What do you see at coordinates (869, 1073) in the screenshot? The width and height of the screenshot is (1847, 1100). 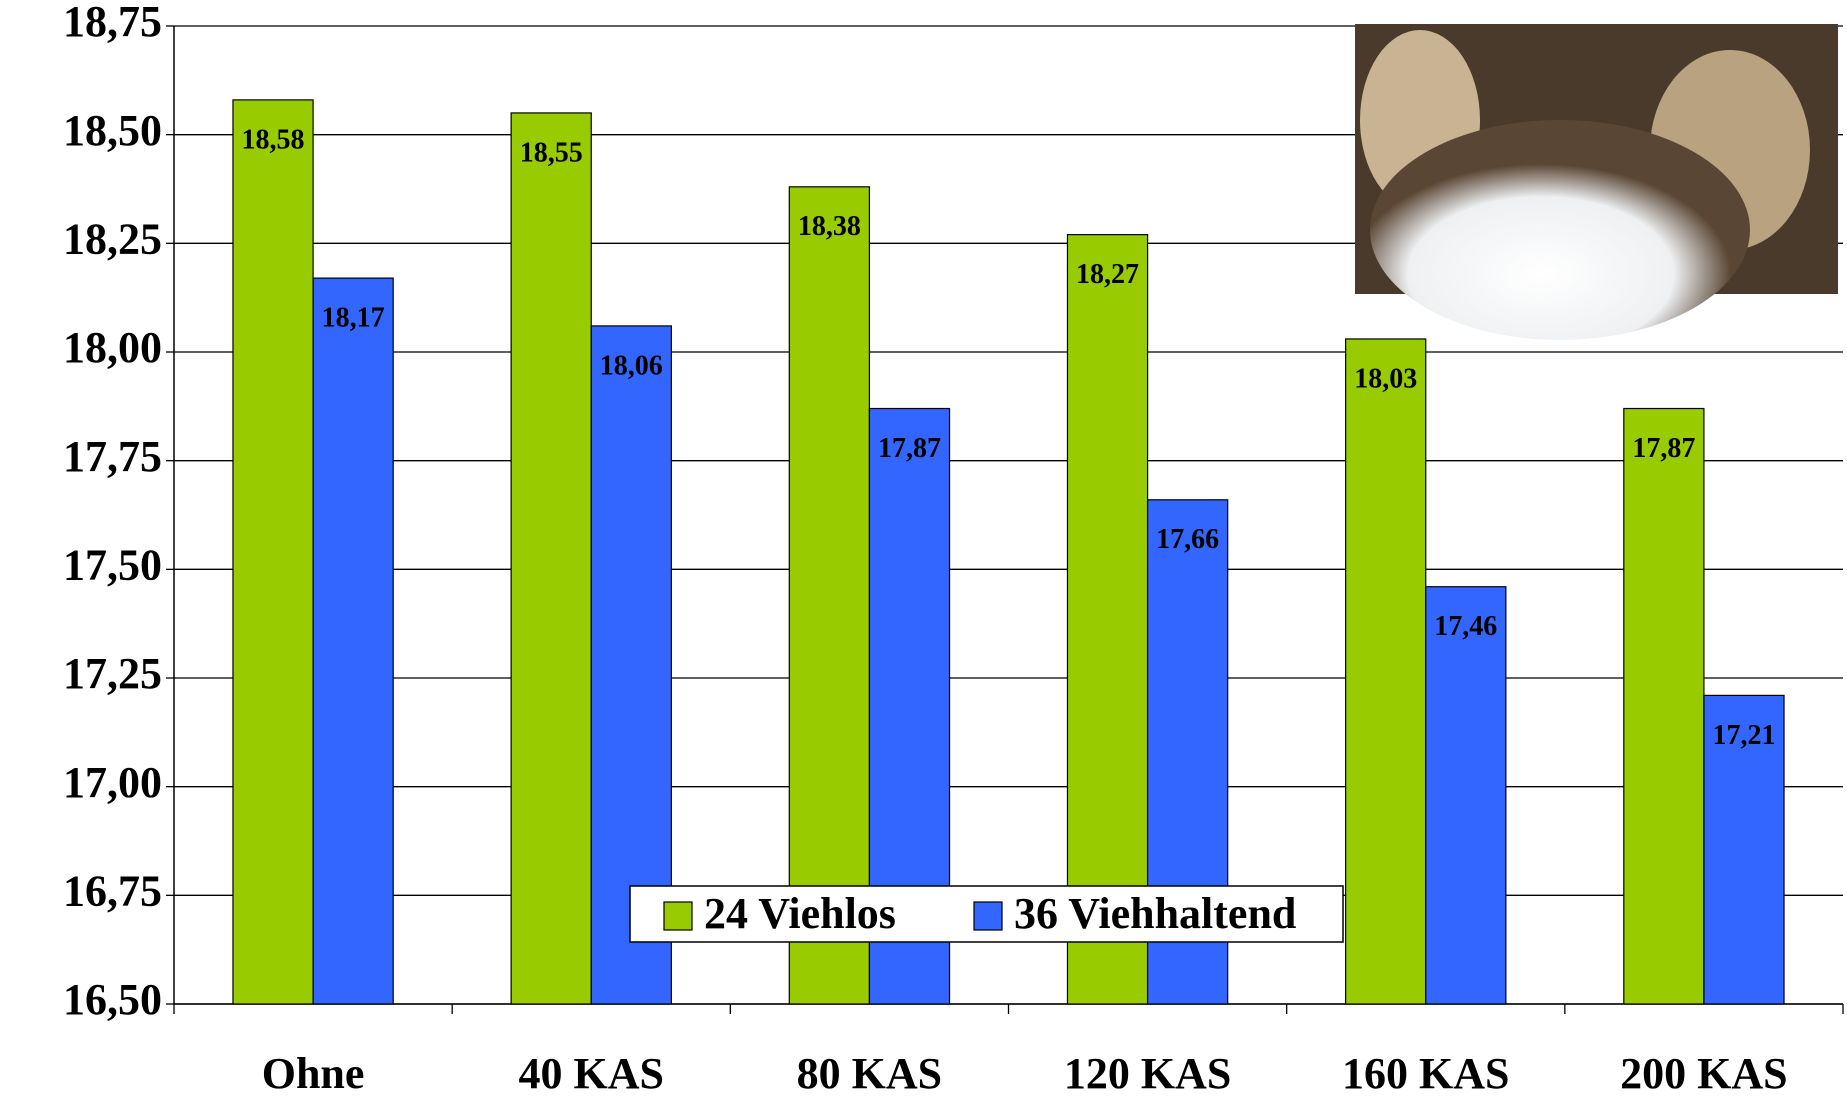 I see `x-tick-label: 80 KAS` at bounding box center [869, 1073].